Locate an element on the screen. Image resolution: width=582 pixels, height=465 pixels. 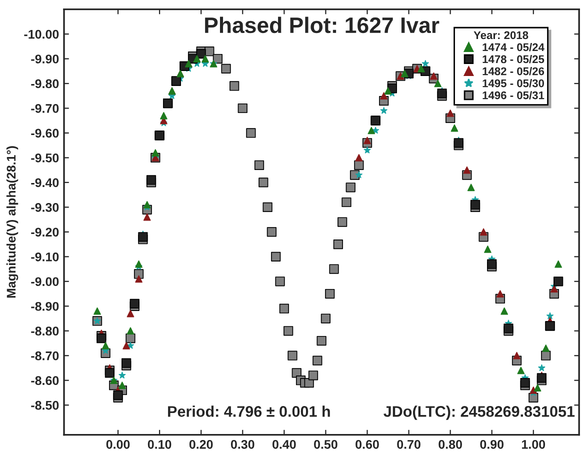
chart-title: Phased Plot: 1627 Ivar is located at coordinates (322, 25).